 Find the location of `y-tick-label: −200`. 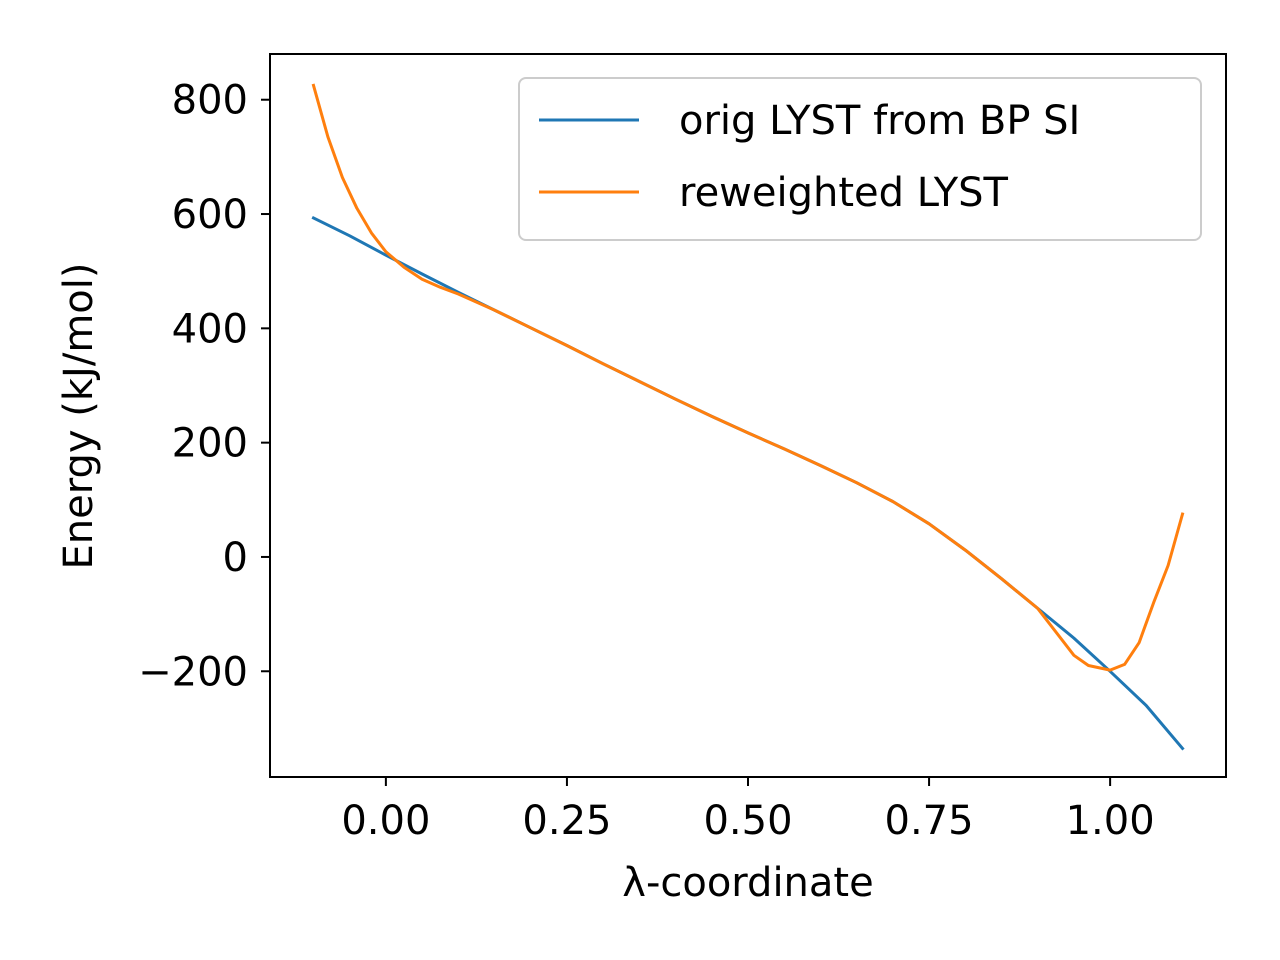

y-tick-label: −200 is located at coordinates (193, 672).